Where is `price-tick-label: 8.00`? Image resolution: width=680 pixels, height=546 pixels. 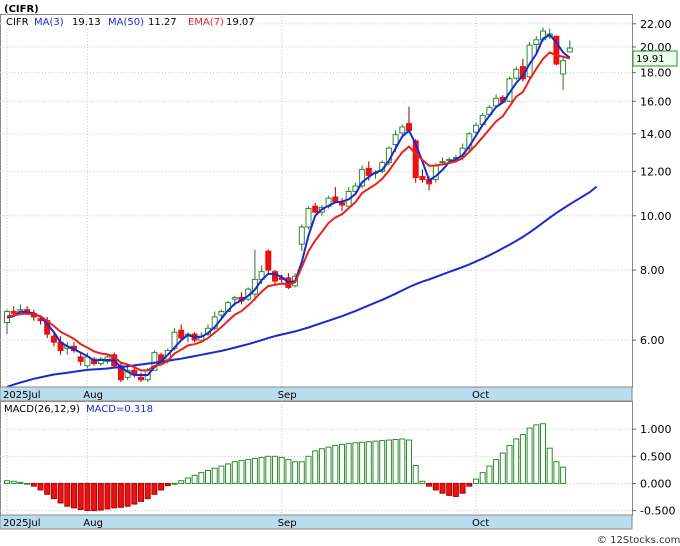
price-tick-label: 8.00 is located at coordinates (652, 270).